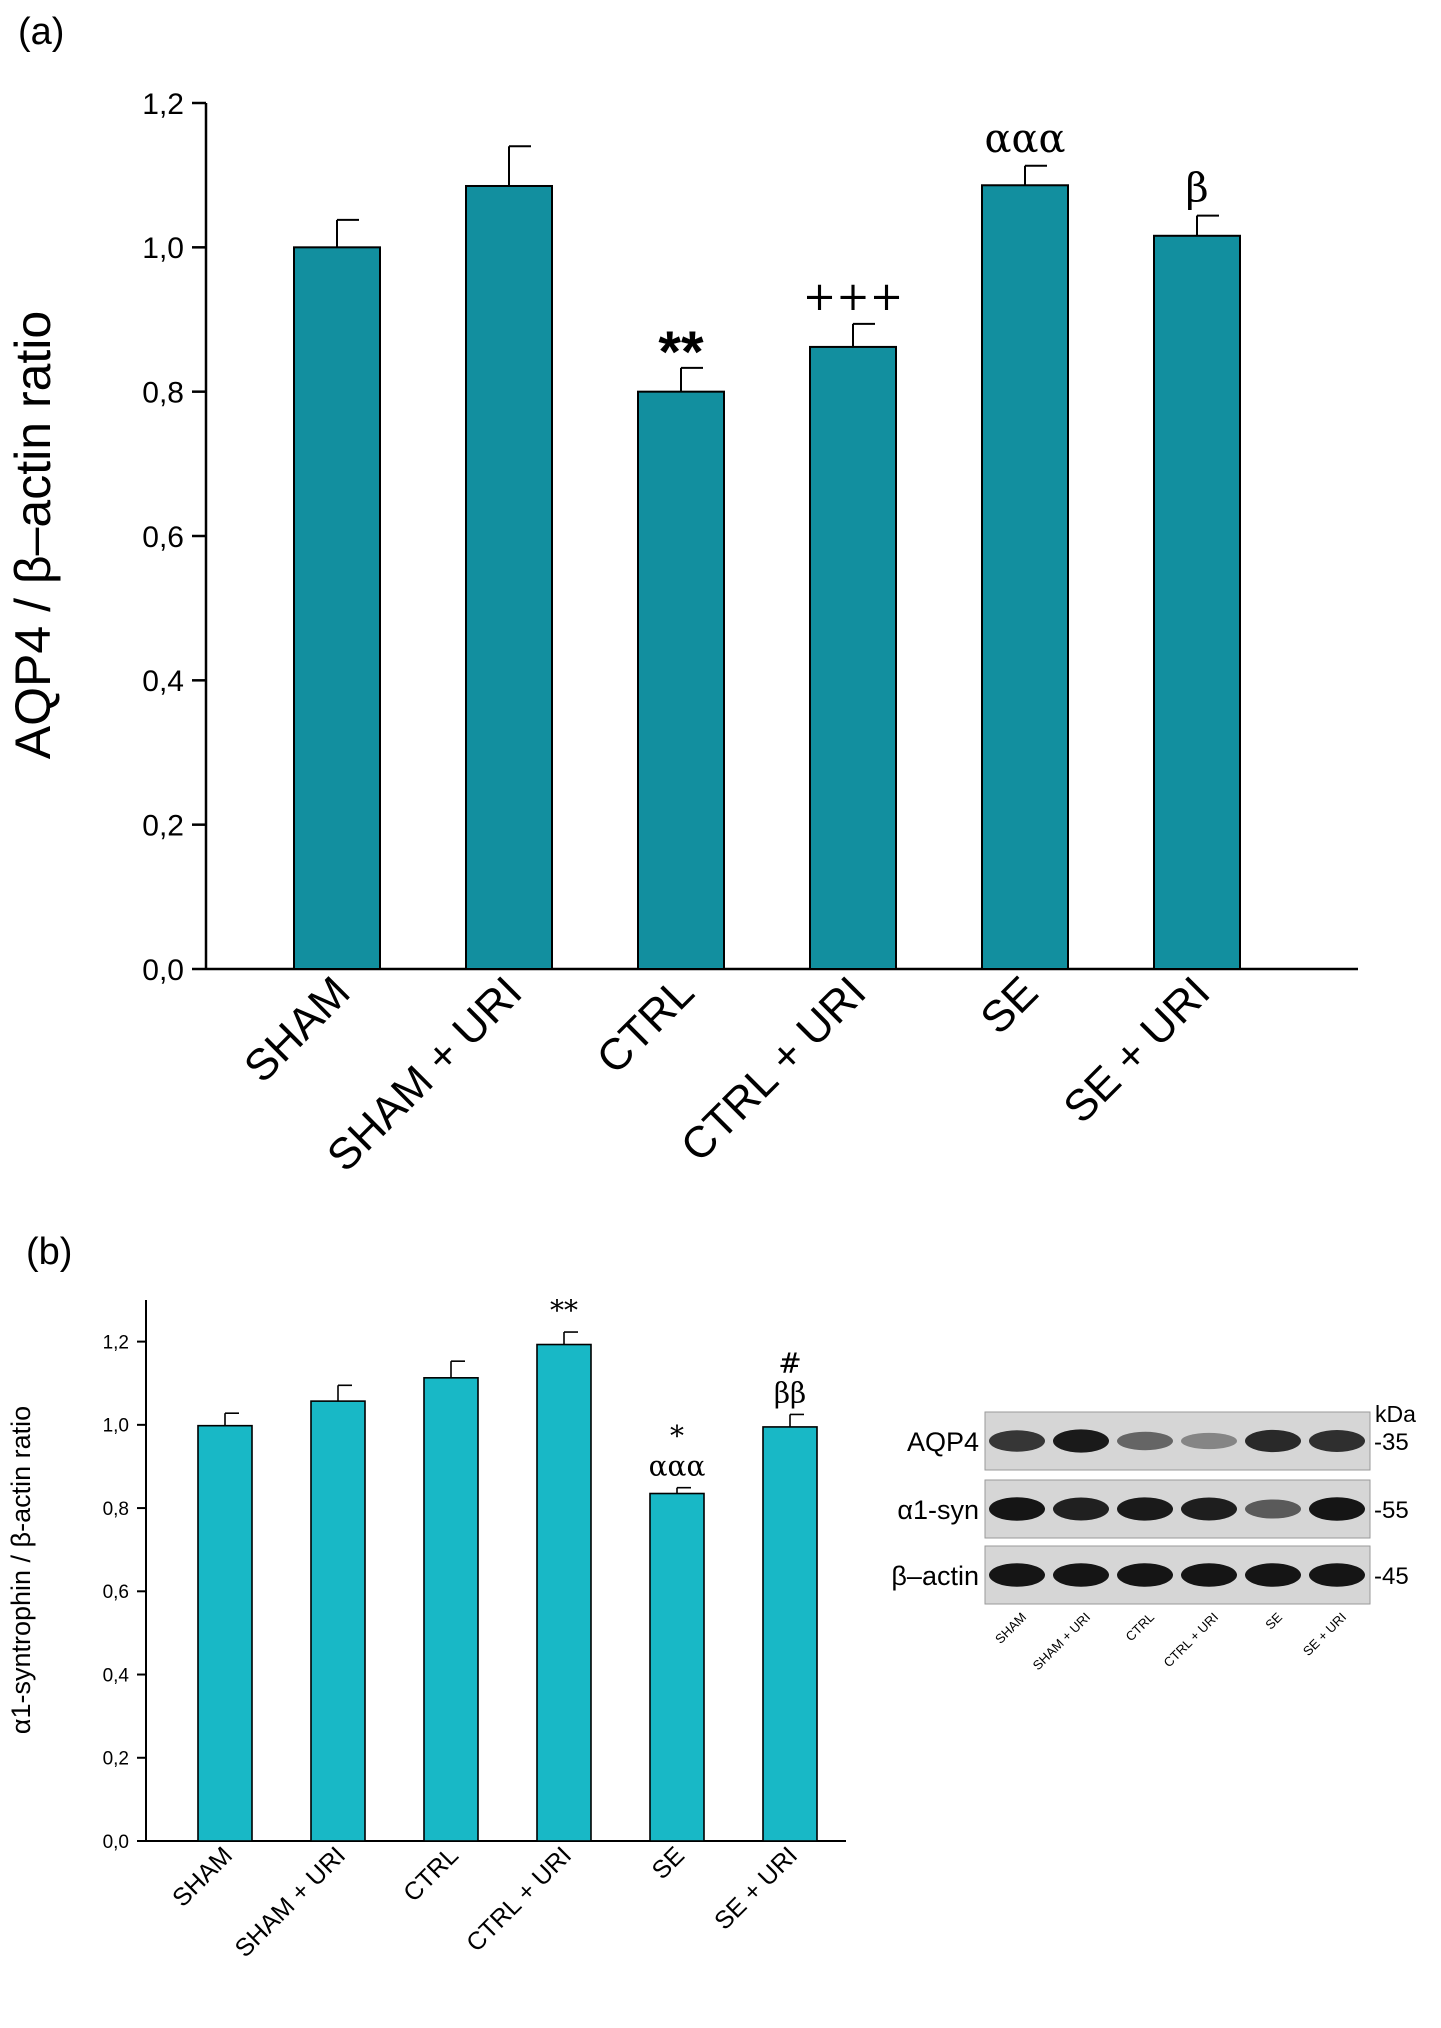 This screenshot has width=1441, height=2028. I want to click on significance-marker: +++, so click(853, 297).